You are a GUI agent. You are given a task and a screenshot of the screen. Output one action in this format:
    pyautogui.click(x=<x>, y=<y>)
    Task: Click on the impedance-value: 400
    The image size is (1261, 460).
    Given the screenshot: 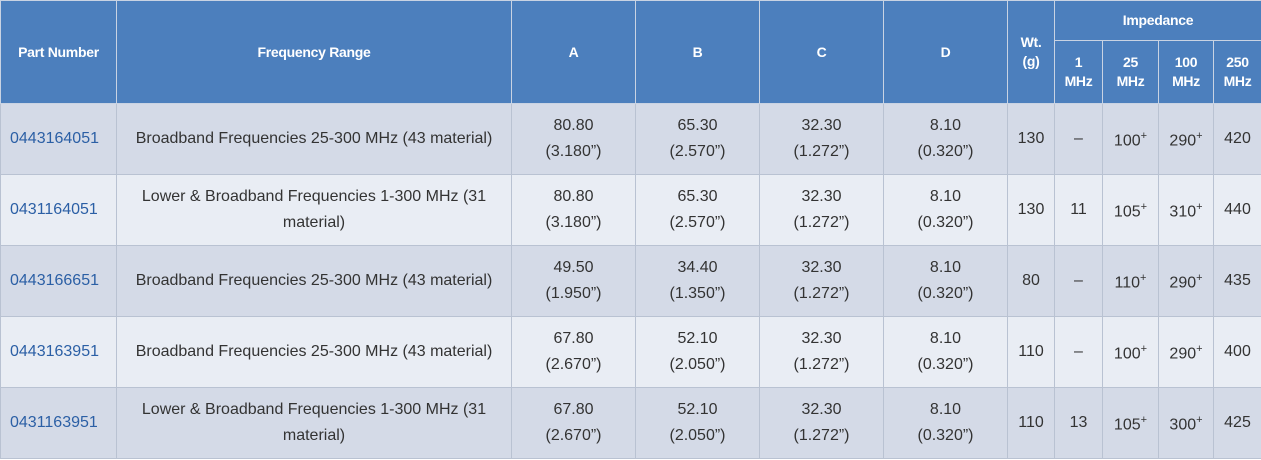 What is the action you would take?
    pyautogui.click(x=1237, y=351)
    